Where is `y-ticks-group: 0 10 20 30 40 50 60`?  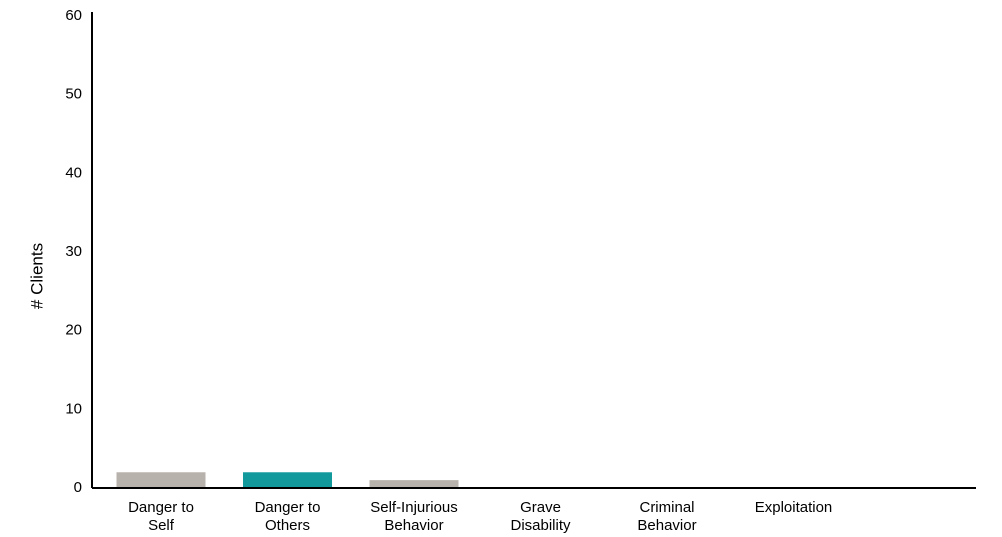
y-ticks-group: 0 10 20 30 40 50 60 is located at coordinates (73, 251).